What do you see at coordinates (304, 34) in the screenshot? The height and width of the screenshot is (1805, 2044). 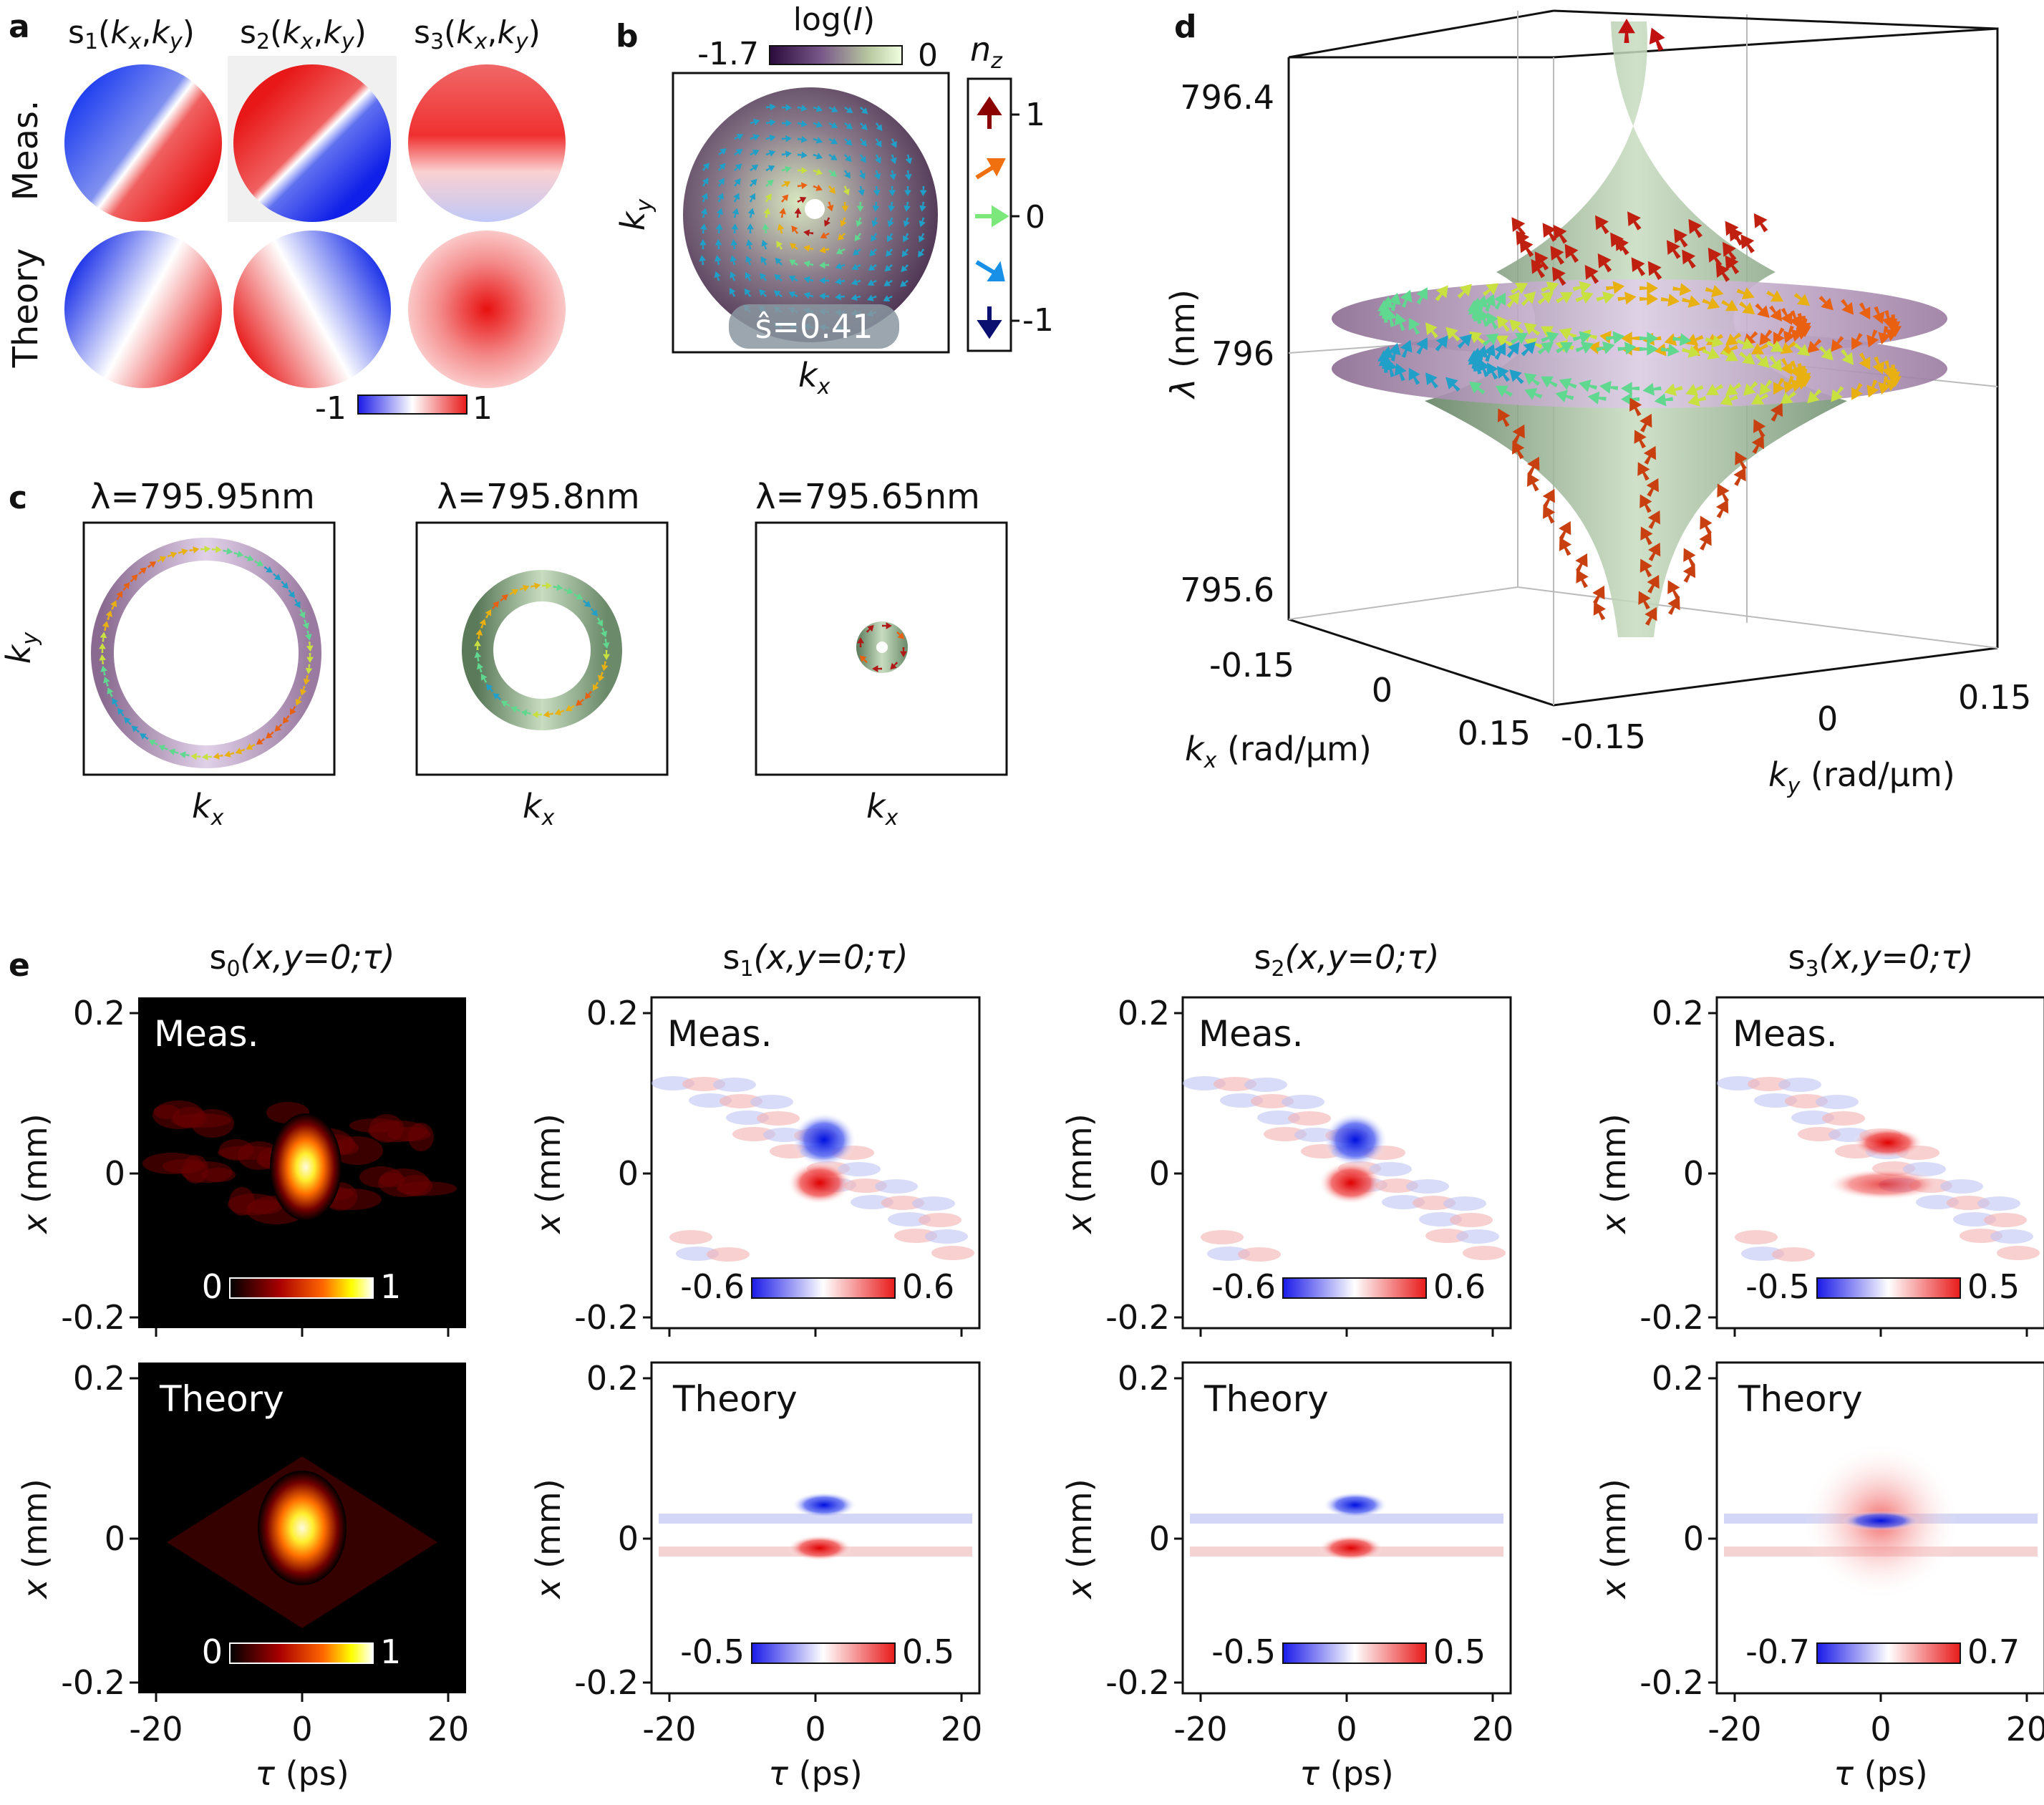 I see `panel-a-col-title-2: s2(kx,ky)` at bounding box center [304, 34].